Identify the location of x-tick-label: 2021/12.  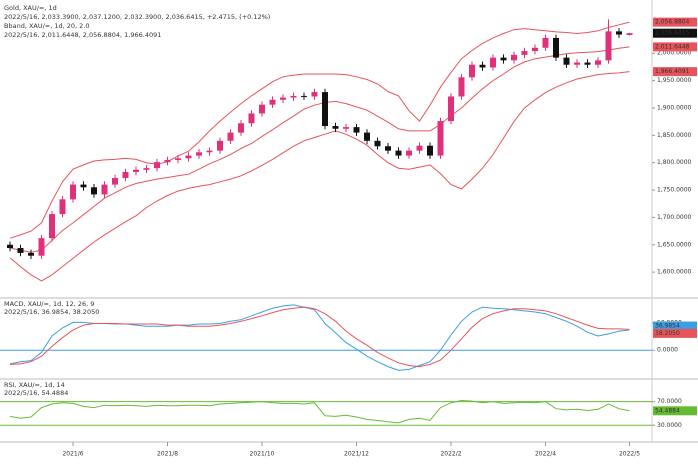
(356, 454).